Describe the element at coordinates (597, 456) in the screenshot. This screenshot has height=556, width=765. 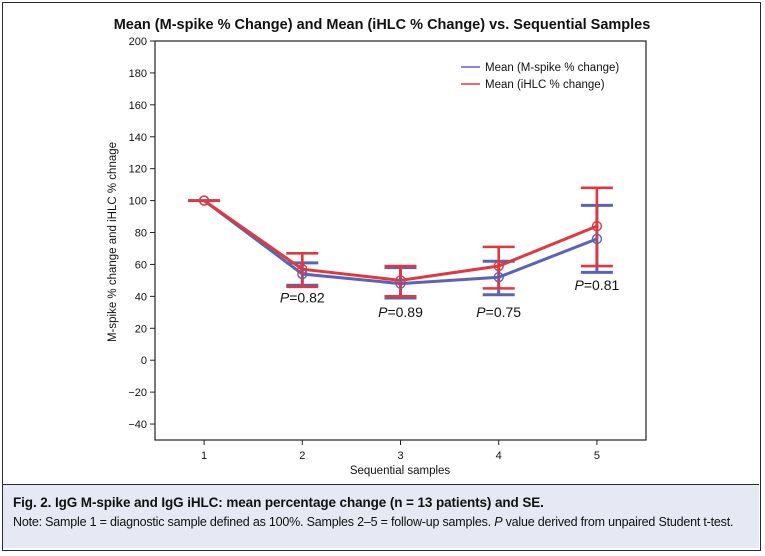
I see `x-tick-label: 5` at that location.